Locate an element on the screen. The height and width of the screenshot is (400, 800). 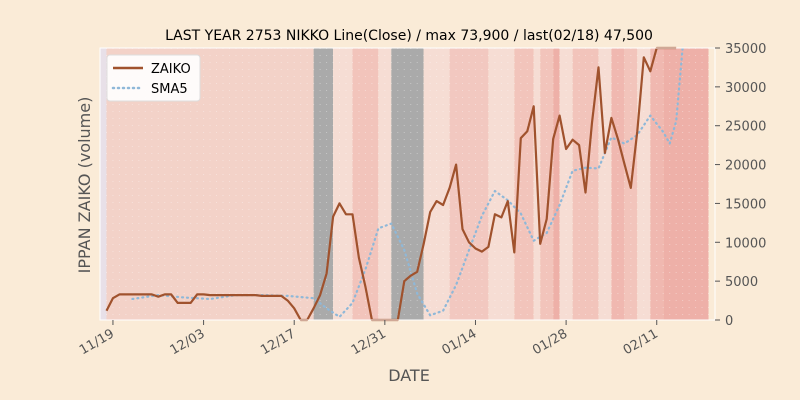
y-axis-label: IPPAN ZAIKO (volume) is located at coordinates (84, 185).